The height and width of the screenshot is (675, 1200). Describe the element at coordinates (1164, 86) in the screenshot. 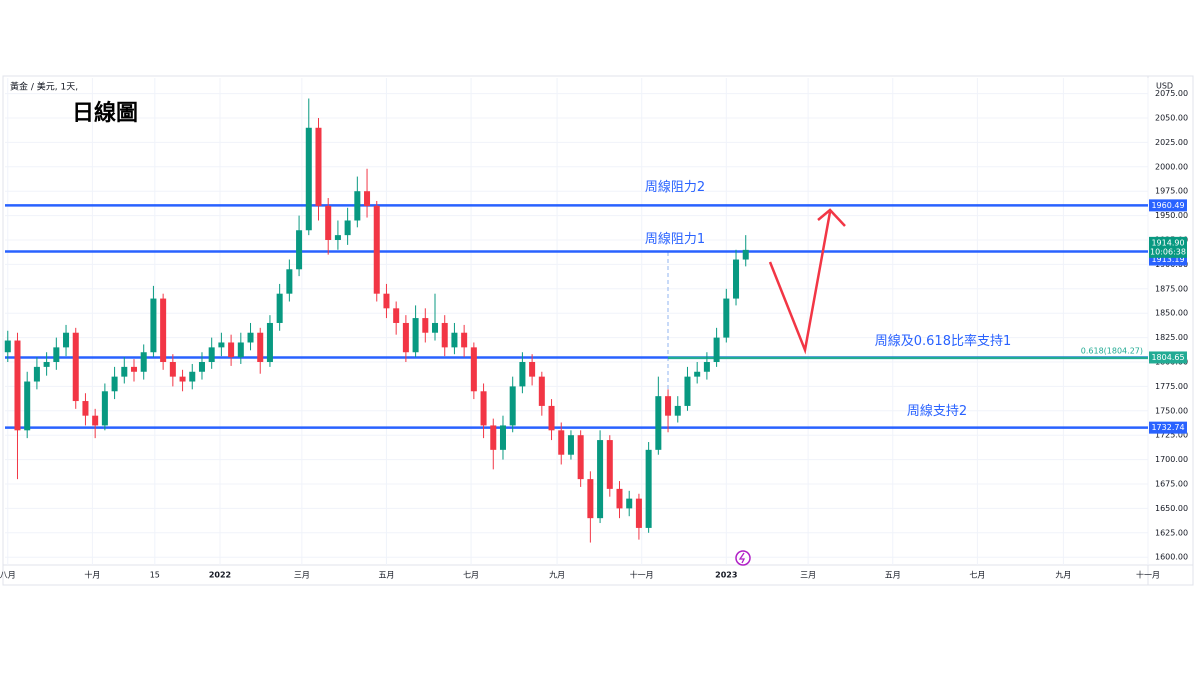

I see `currency-label: USD` at that location.